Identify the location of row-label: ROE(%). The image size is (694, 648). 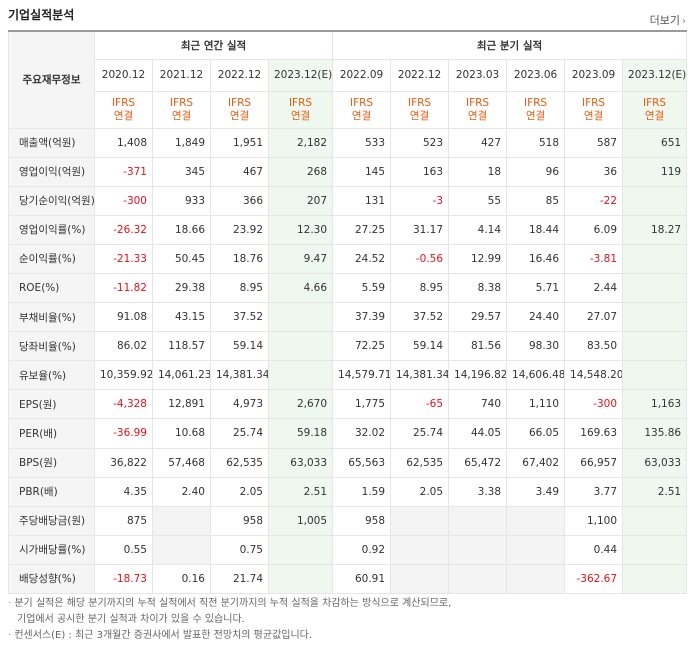
(51, 288).